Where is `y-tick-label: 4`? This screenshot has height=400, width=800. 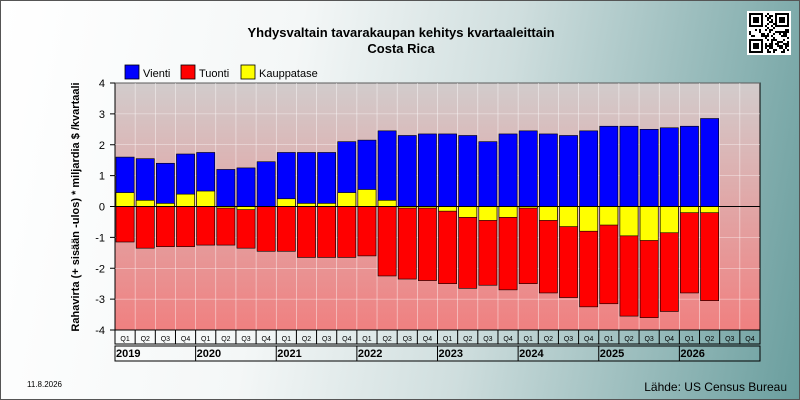
y-tick-label: 4 is located at coordinates (102, 84).